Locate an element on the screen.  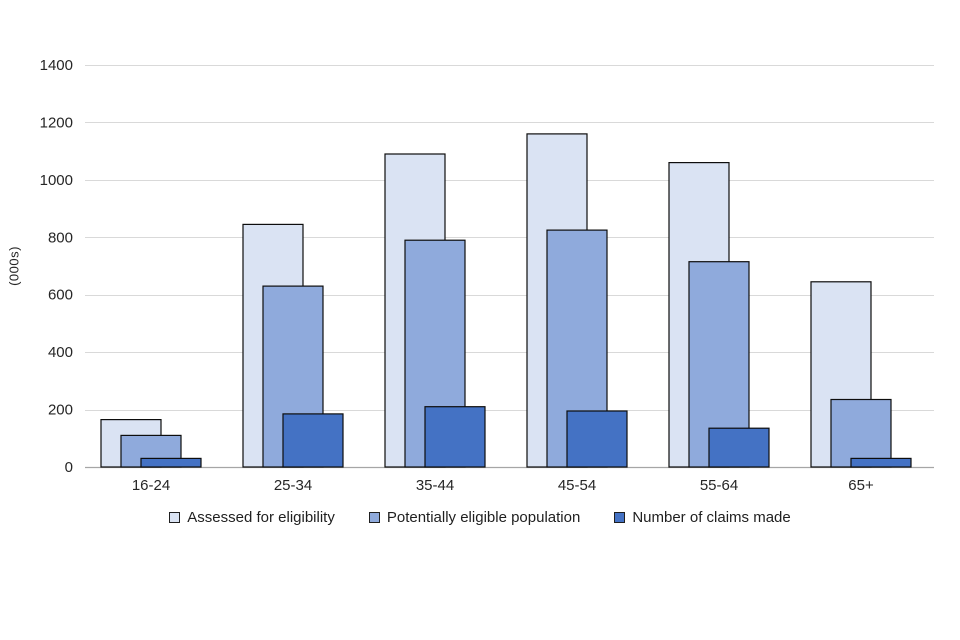
y-tick-label: 1000 is located at coordinates (56, 180).